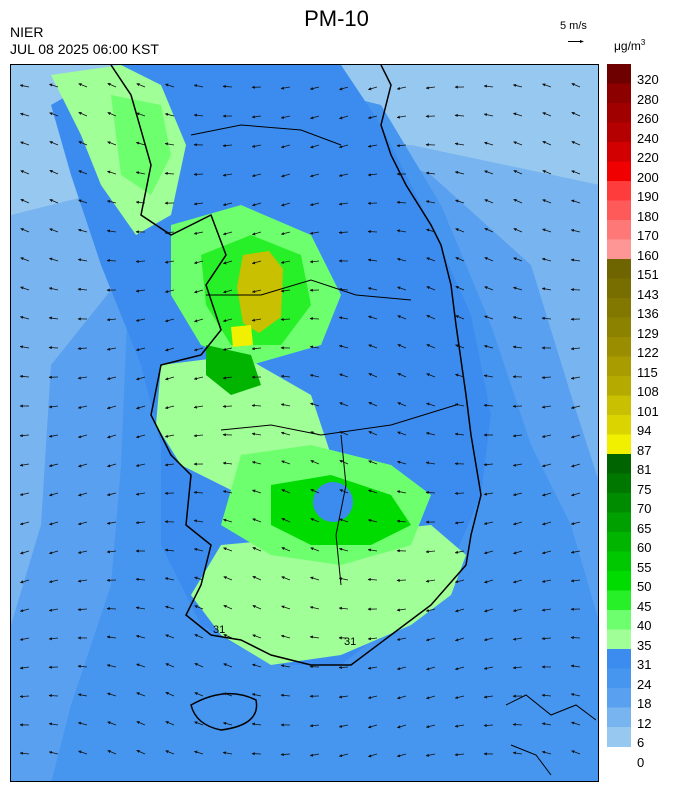 This screenshot has width=673, height=795. Describe the element at coordinates (644, 664) in the screenshot. I see `legend-label: 31` at that location.